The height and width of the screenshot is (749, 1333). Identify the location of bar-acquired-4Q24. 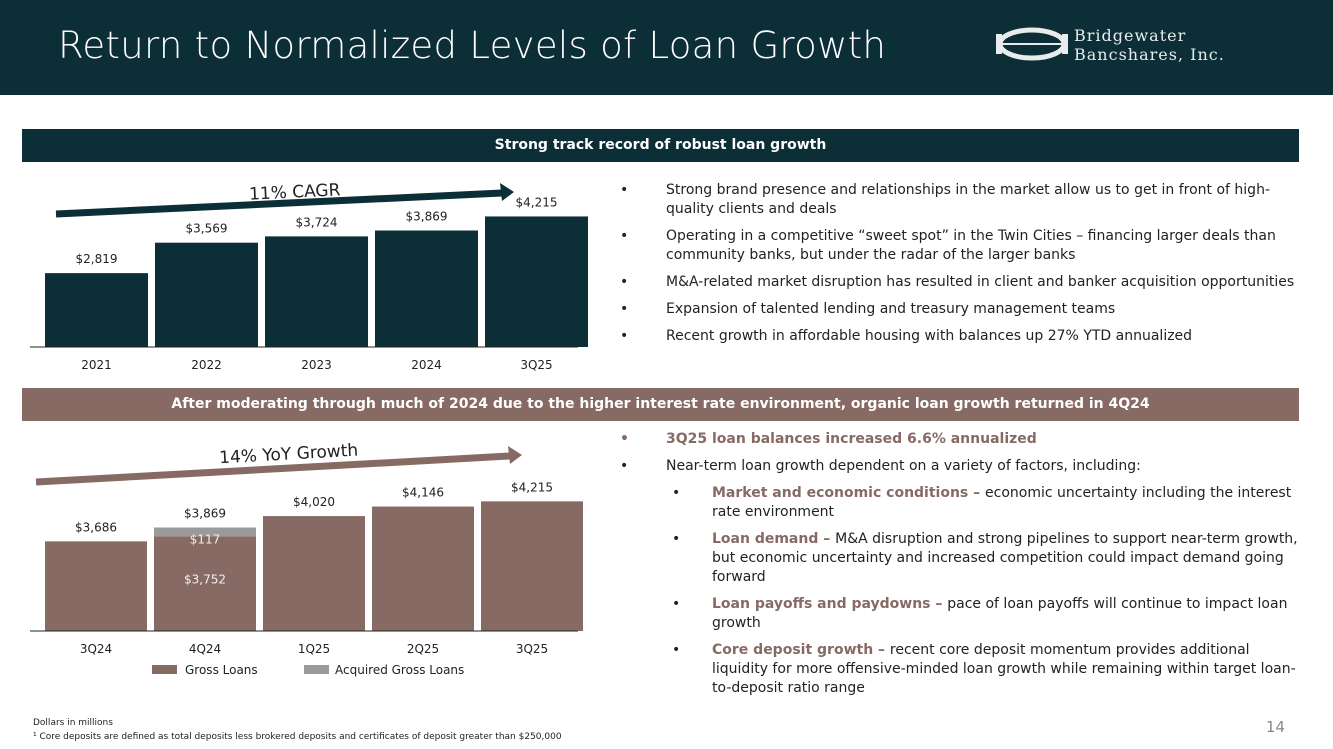
(205, 532).